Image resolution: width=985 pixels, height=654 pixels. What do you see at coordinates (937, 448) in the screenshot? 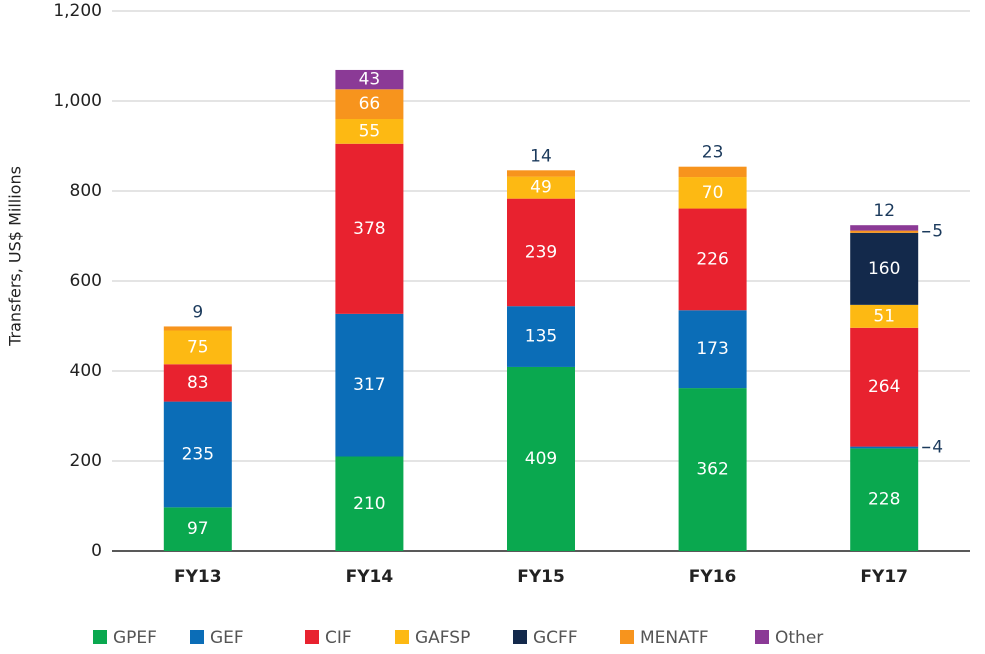
I see `data-label: 4` at bounding box center [937, 448].